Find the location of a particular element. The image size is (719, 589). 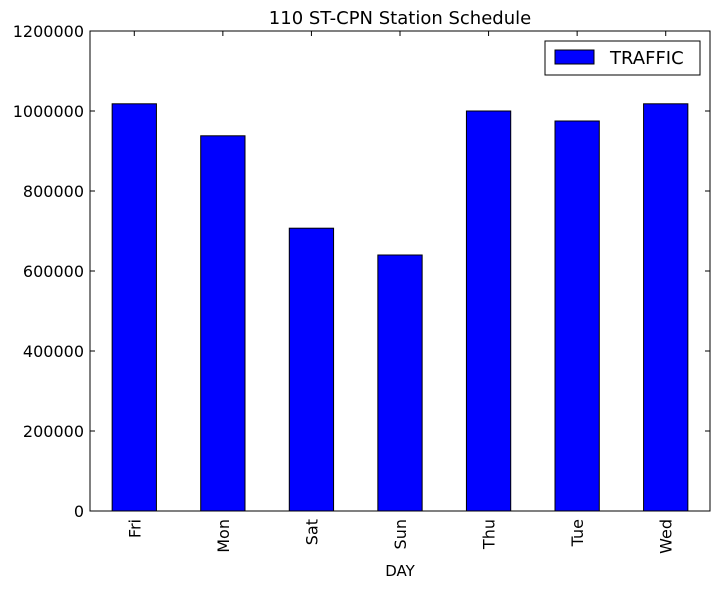

x-tick-label: Thu is located at coordinates (489, 534).